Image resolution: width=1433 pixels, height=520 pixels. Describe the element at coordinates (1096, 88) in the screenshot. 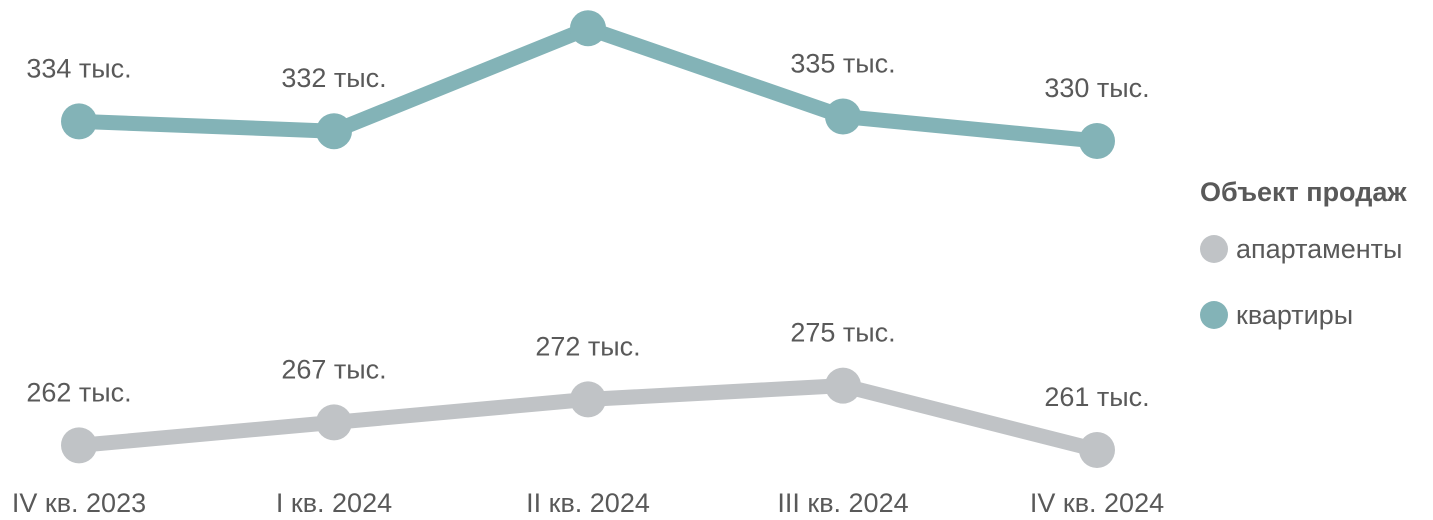

I see `data-label-flats: 330 тыс.` at that location.